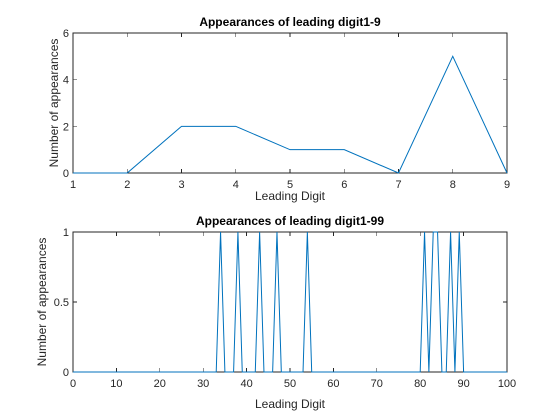 This screenshot has width=560, height=420. I want to click on x-tick-label: 1, so click(73, 185).